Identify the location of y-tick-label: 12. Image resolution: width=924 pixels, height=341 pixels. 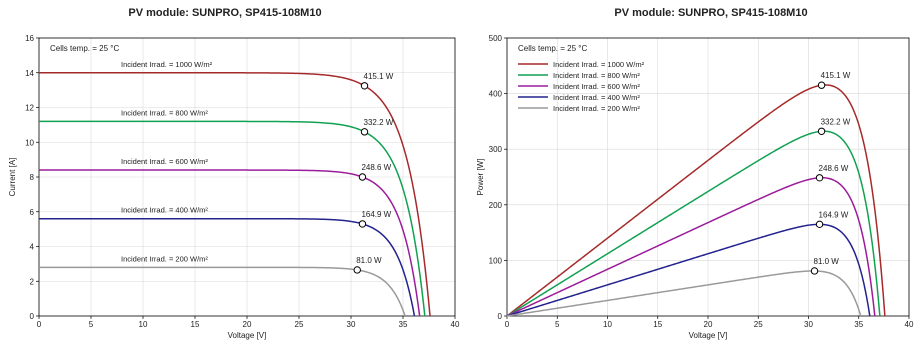
(29, 108).